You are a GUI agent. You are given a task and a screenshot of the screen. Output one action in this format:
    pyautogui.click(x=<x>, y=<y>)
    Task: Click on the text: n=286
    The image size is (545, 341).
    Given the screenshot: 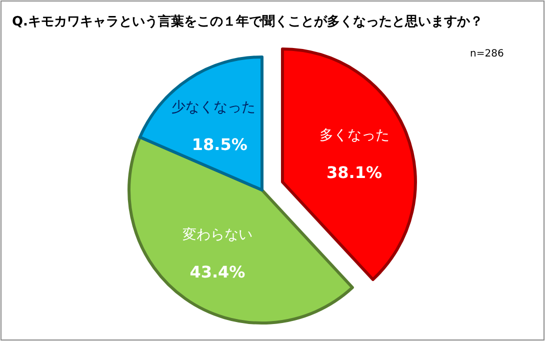 What is the action you would take?
    pyautogui.click(x=487, y=54)
    